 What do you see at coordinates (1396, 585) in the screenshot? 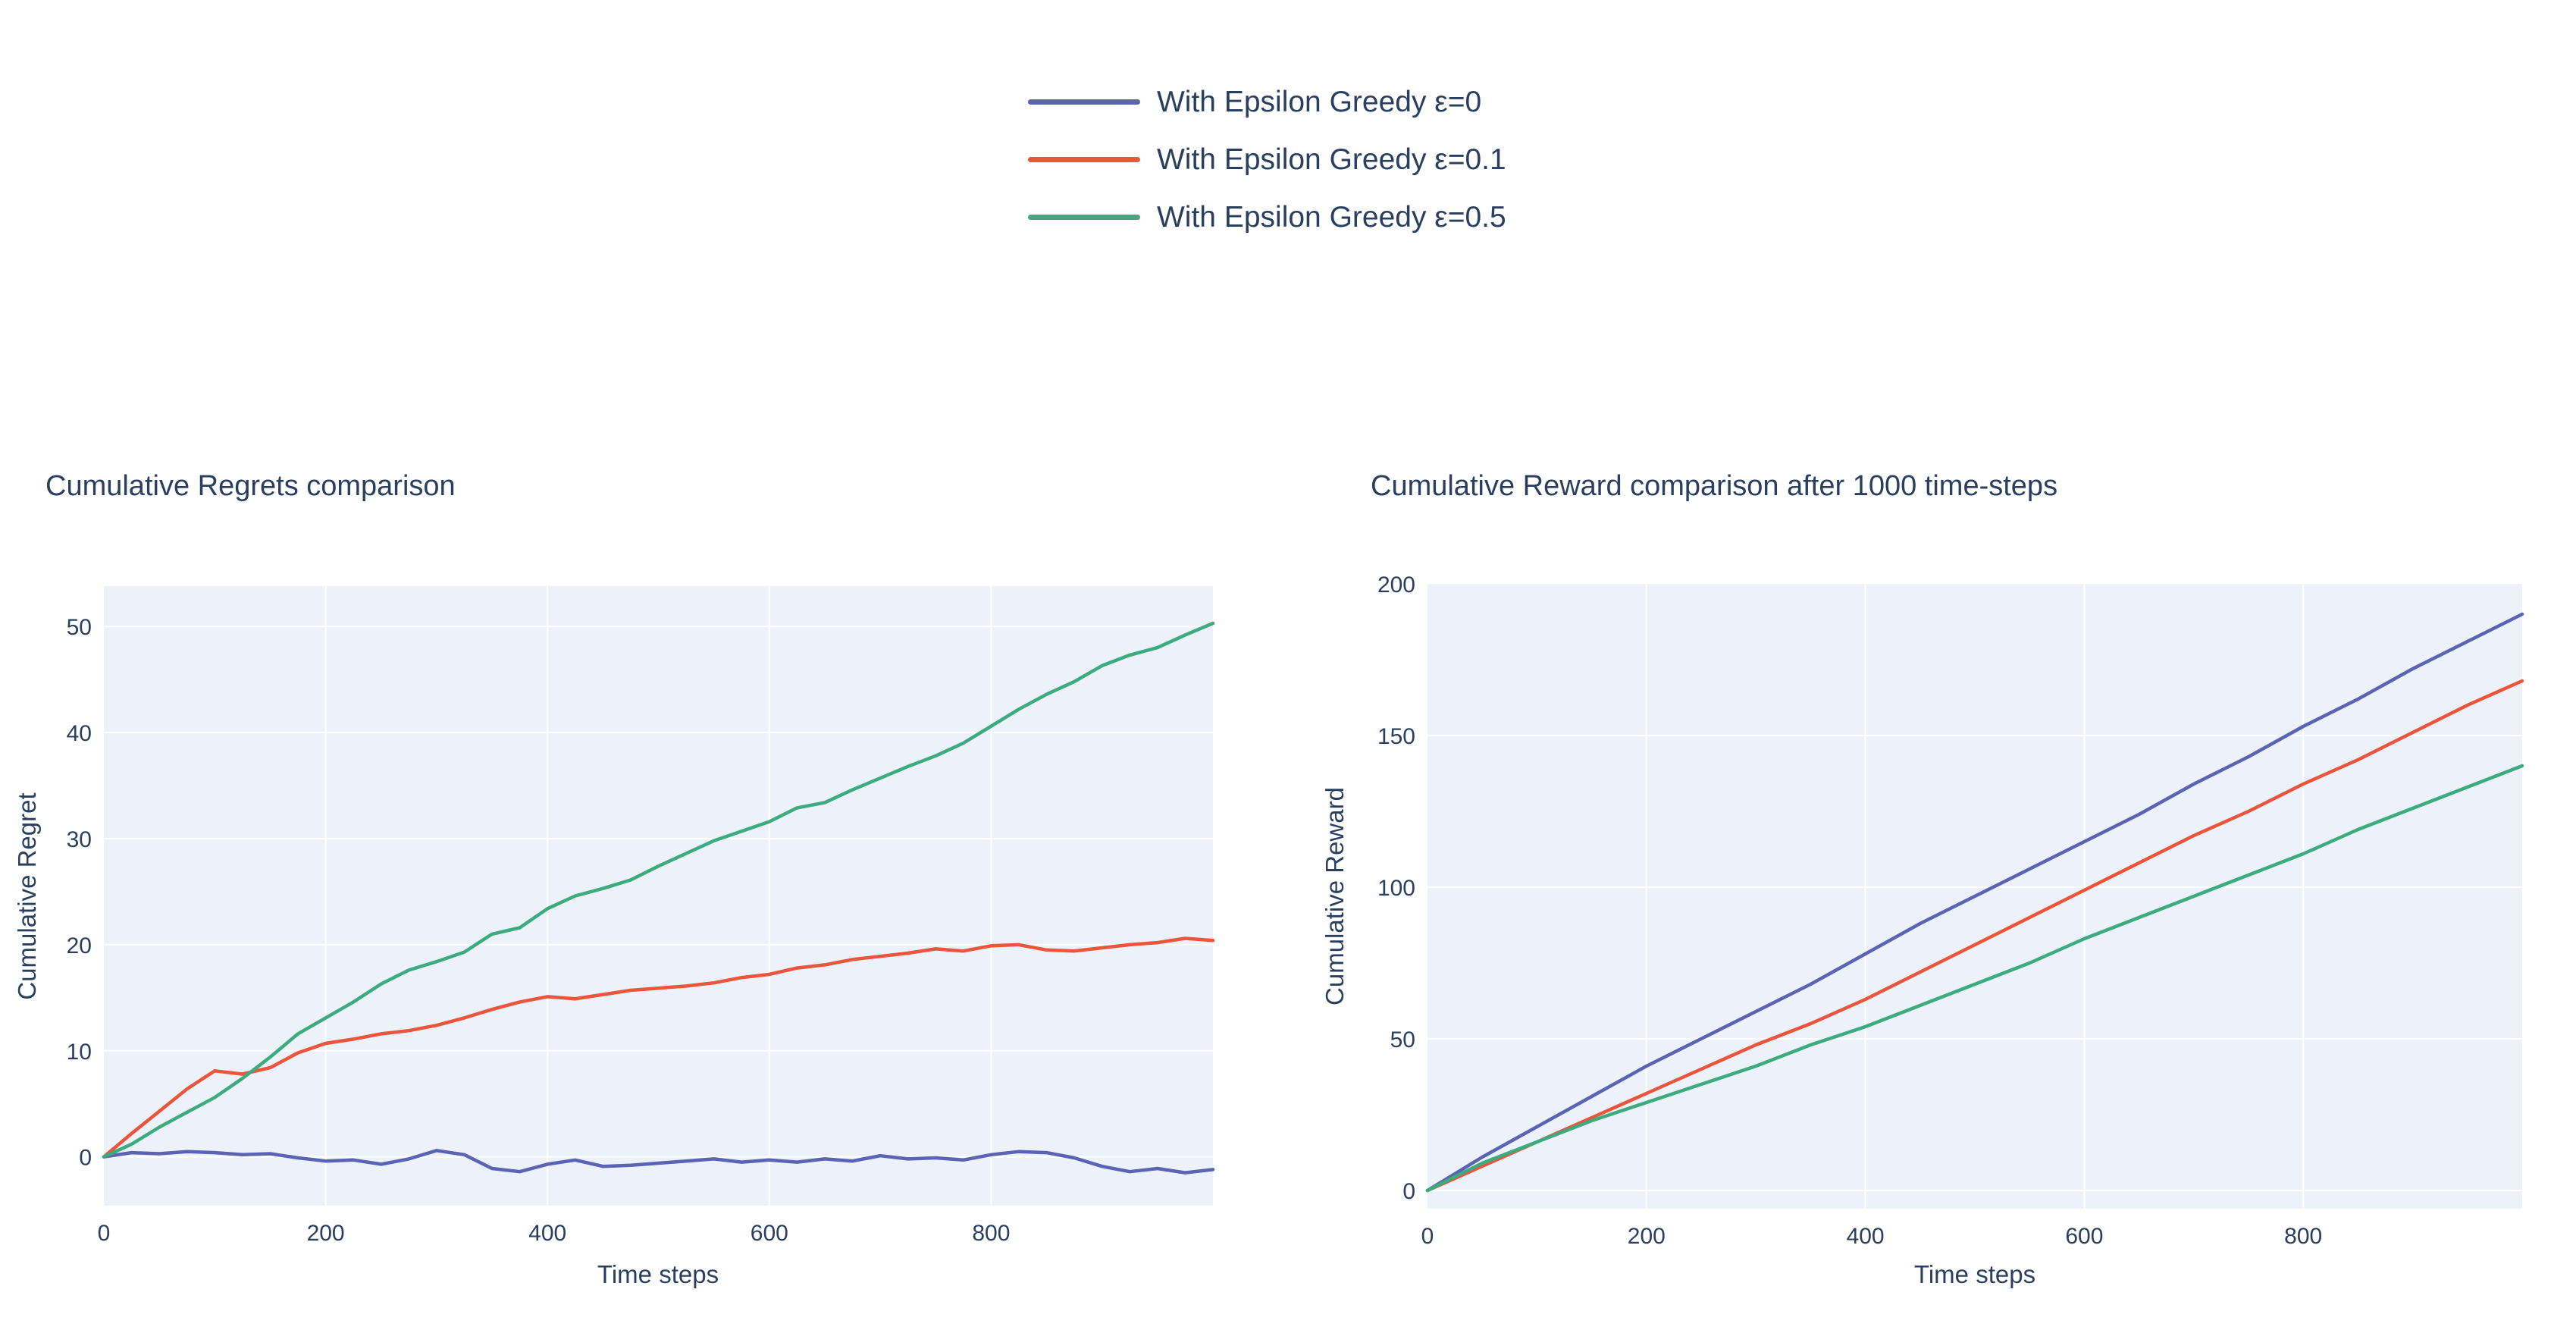
I see `y-tick-label: 200` at bounding box center [1396, 585].